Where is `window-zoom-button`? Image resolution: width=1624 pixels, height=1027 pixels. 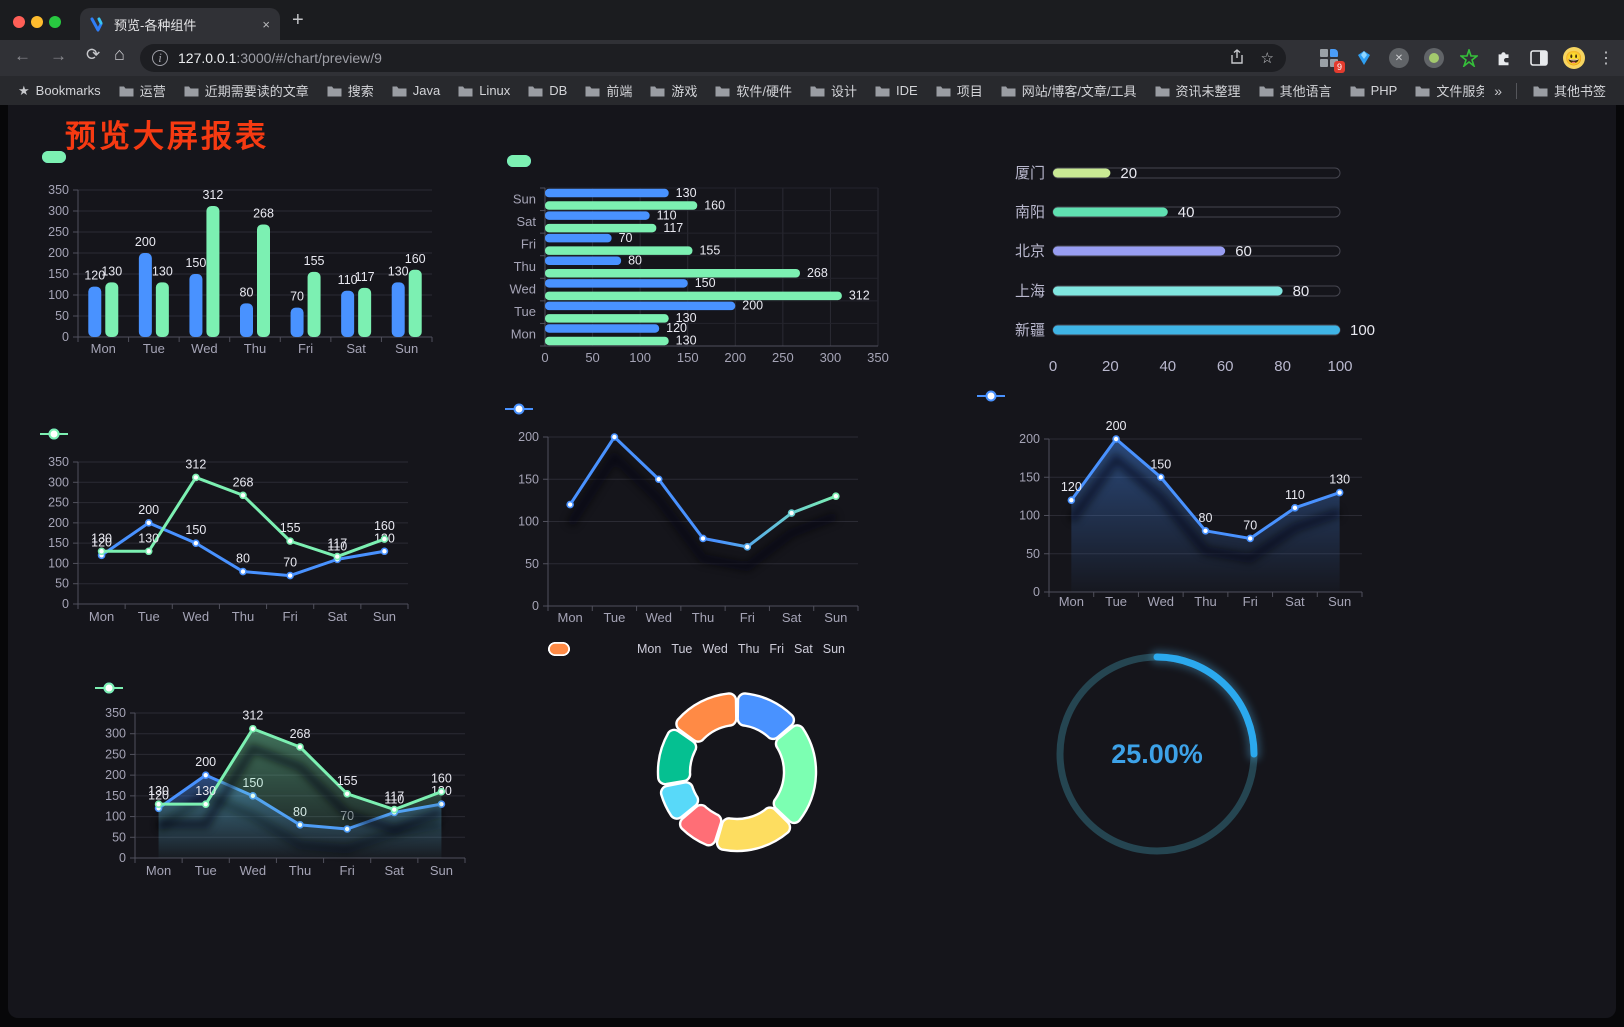 window-zoom-button is located at coordinates (55, 22).